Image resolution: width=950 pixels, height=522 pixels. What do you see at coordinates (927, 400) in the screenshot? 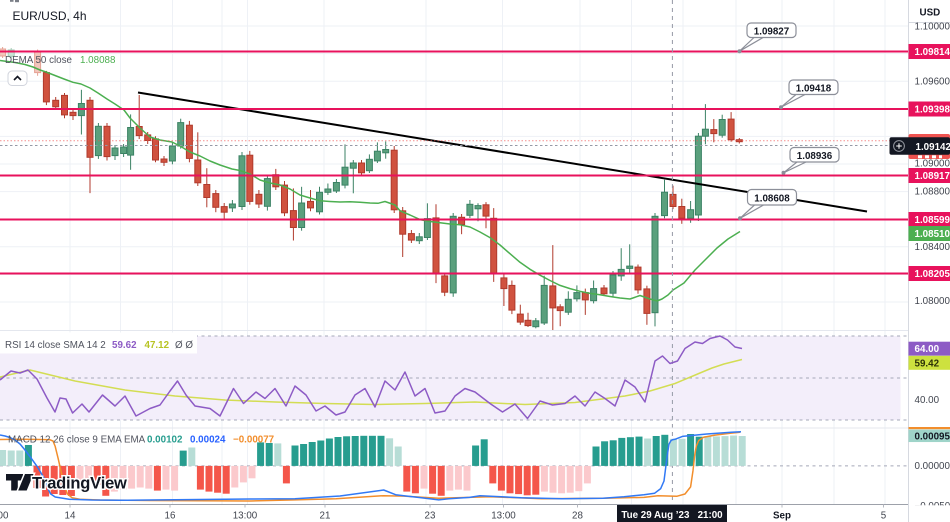
I see `svg-text: 40.00` at bounding box center [927, 400].